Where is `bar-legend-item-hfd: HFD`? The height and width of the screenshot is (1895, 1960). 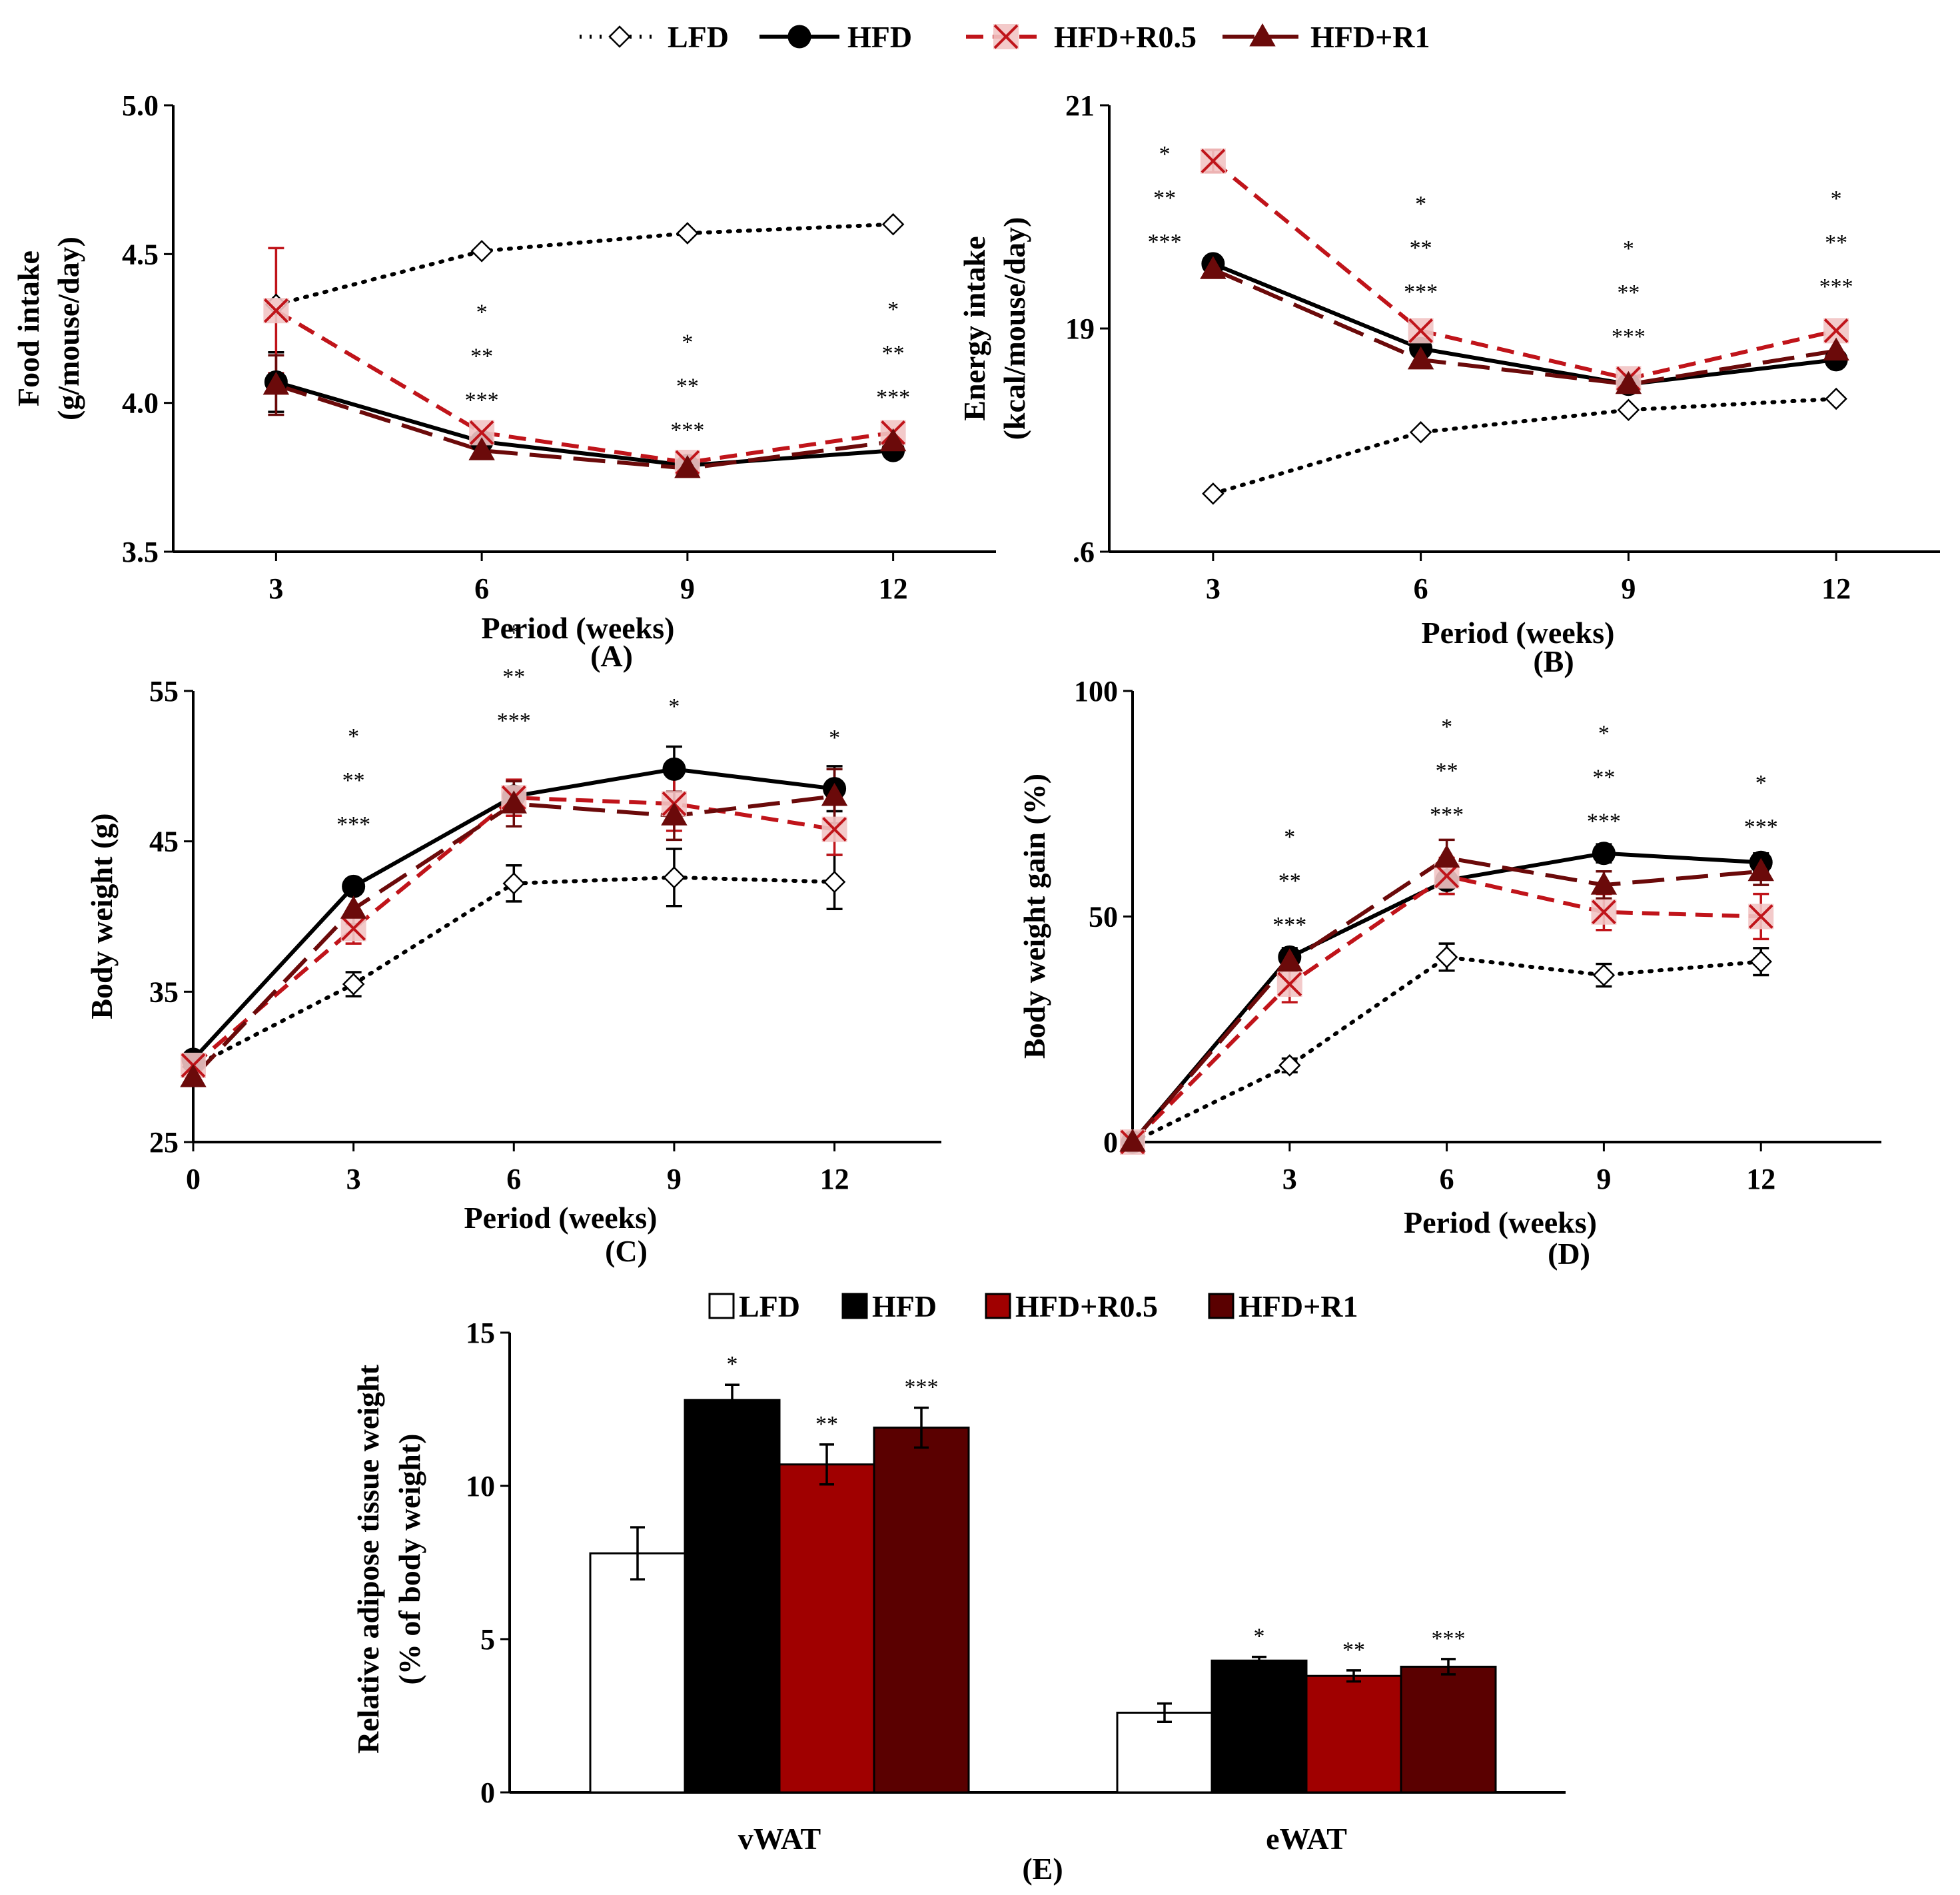
bar-legend-item-hfd: HFD is located at coordinates (889, 1306).